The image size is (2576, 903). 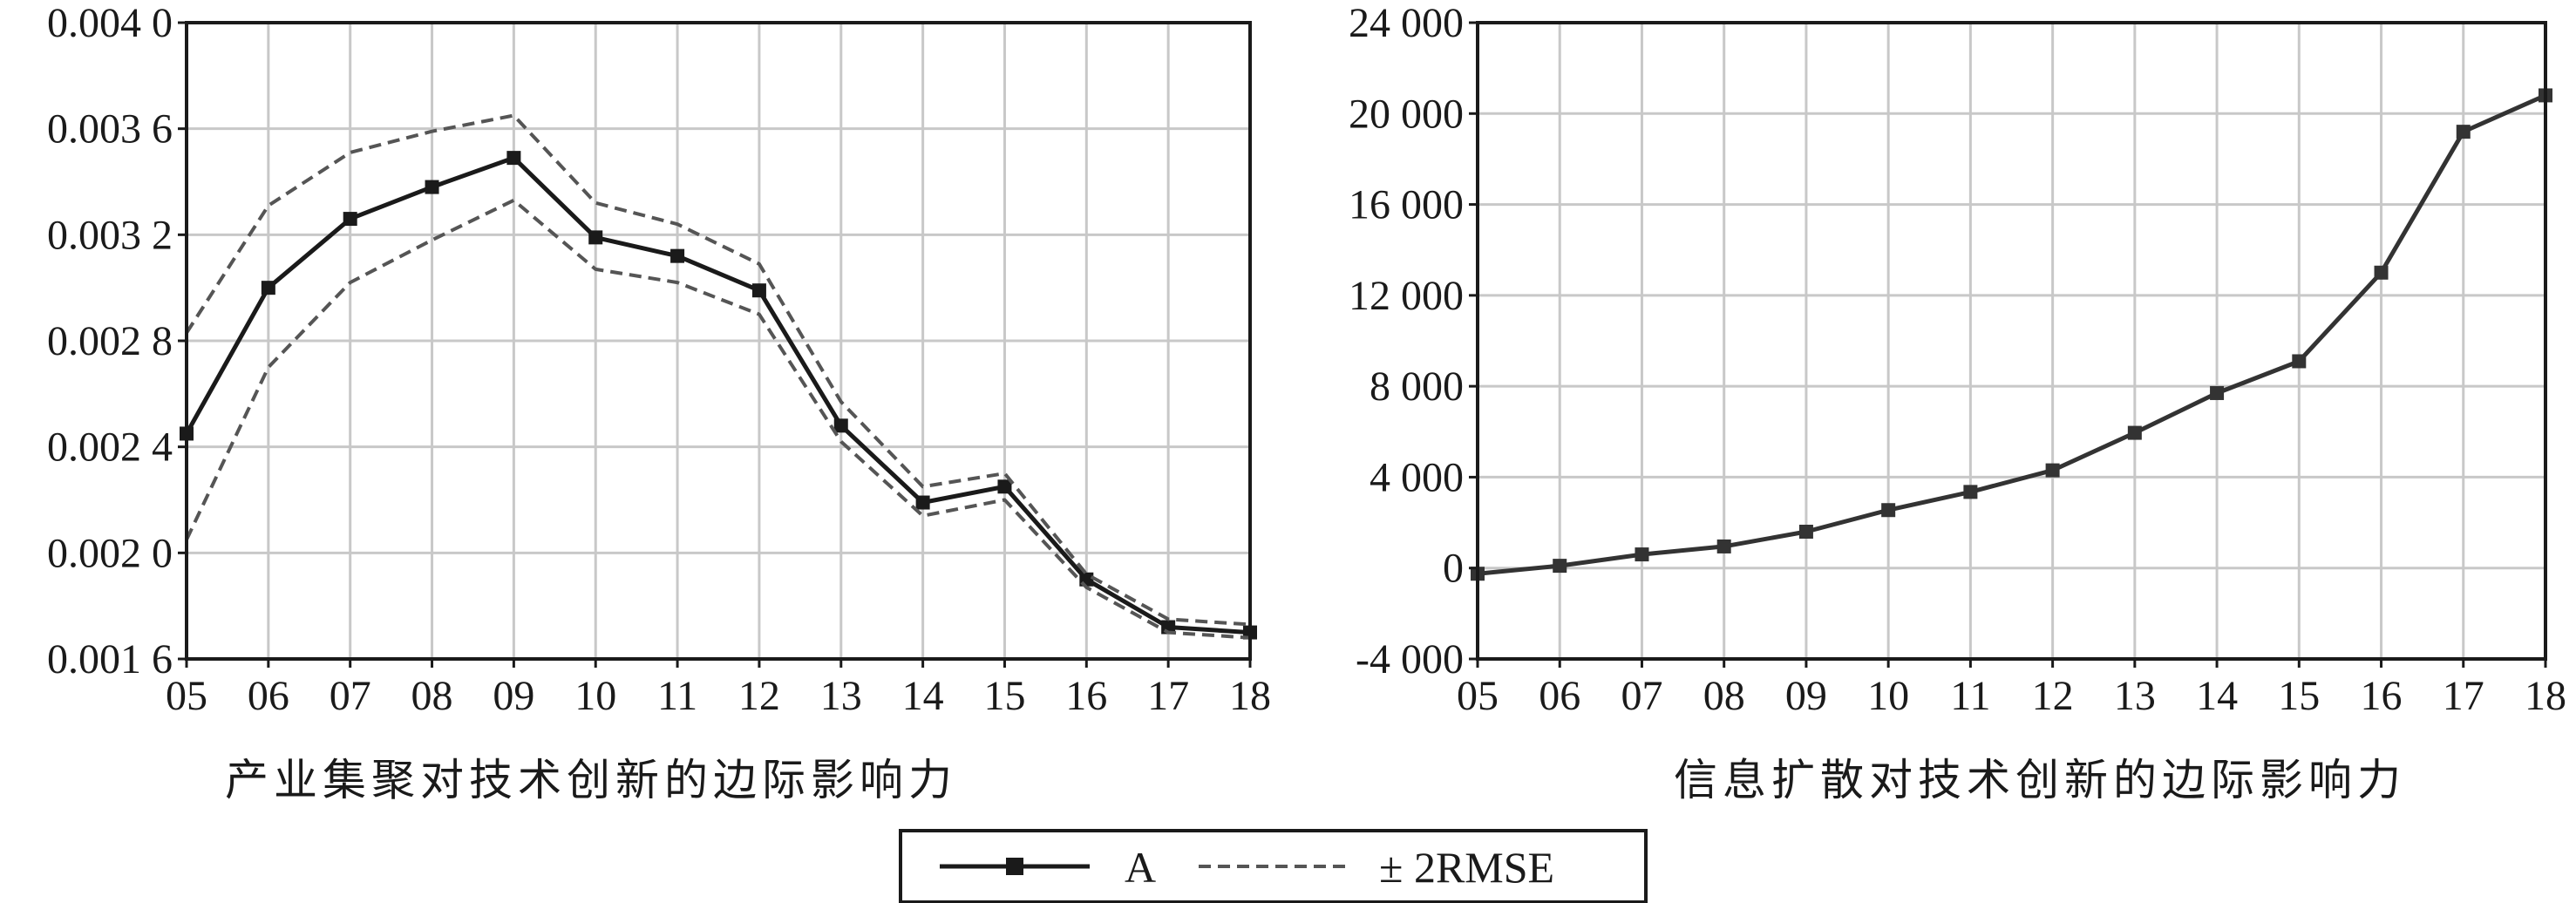 I want to click on y-tick-label: -4 000, so click(x=1410, y=659).